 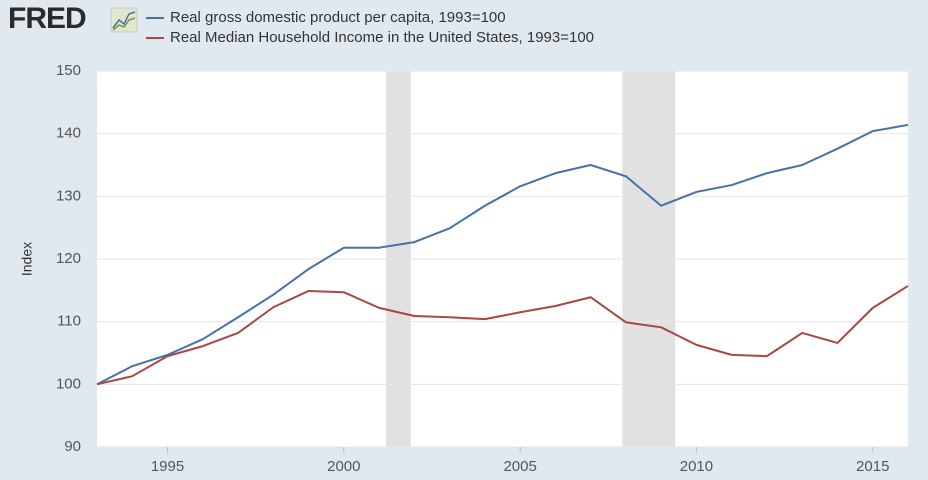 I want to click on y-tick-label: 90, so click(x=72, y=446).